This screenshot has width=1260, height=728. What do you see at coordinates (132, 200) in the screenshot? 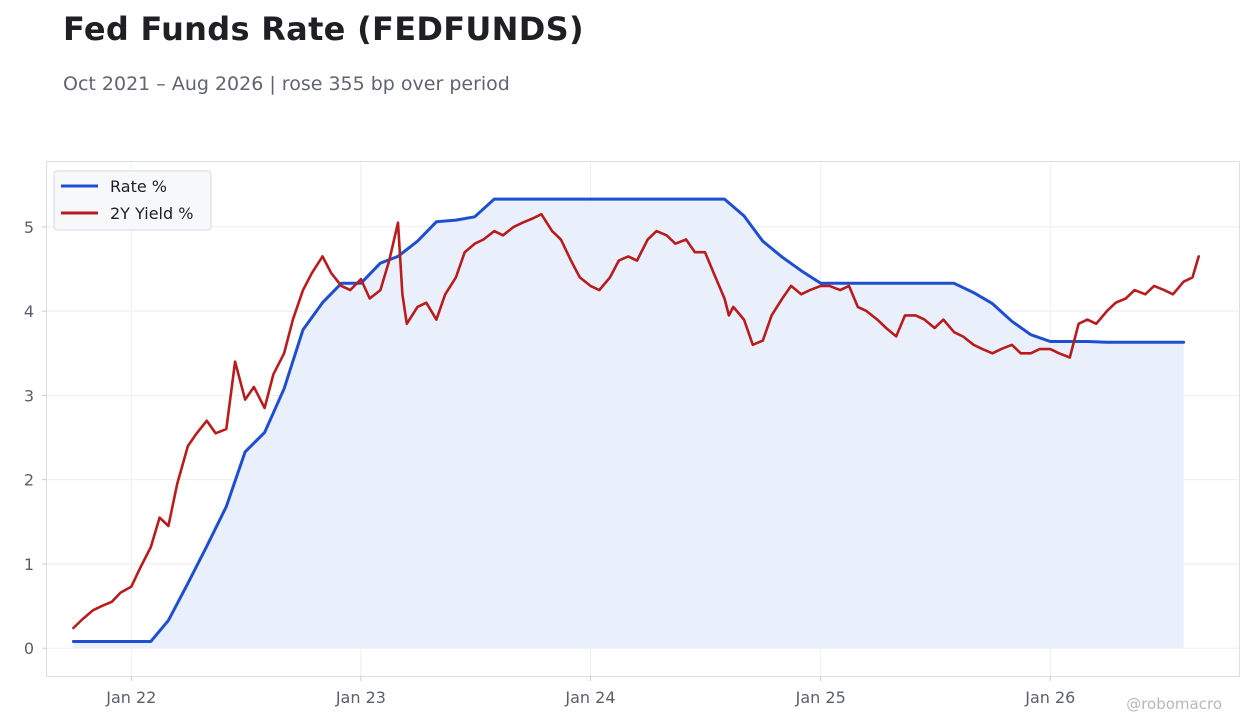
I see `legend: Rate % 2Y Yield %` at bounding box center [132, 200].